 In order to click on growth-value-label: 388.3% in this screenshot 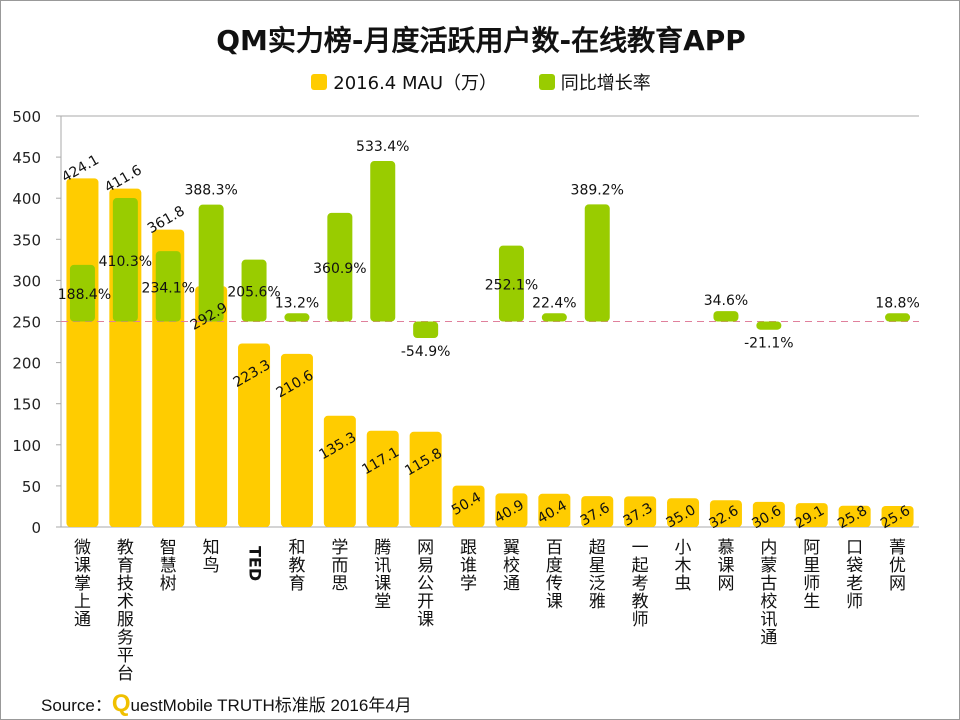, I will do `click(210, 191)`.